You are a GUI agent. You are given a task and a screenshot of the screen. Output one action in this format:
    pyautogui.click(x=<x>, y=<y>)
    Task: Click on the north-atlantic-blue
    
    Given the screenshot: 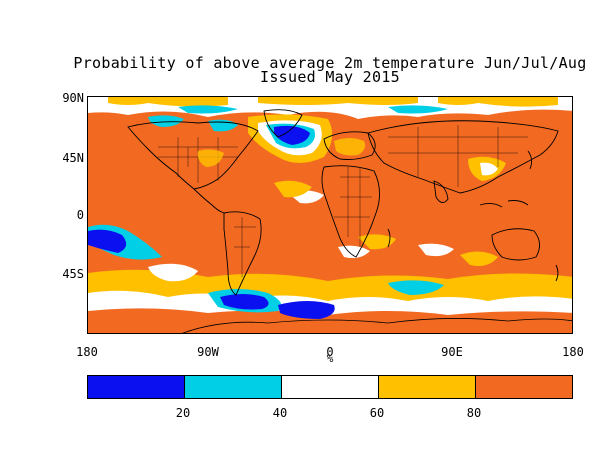 What is the action you would take?
    pyautogui.click(x=292, y=135)
    